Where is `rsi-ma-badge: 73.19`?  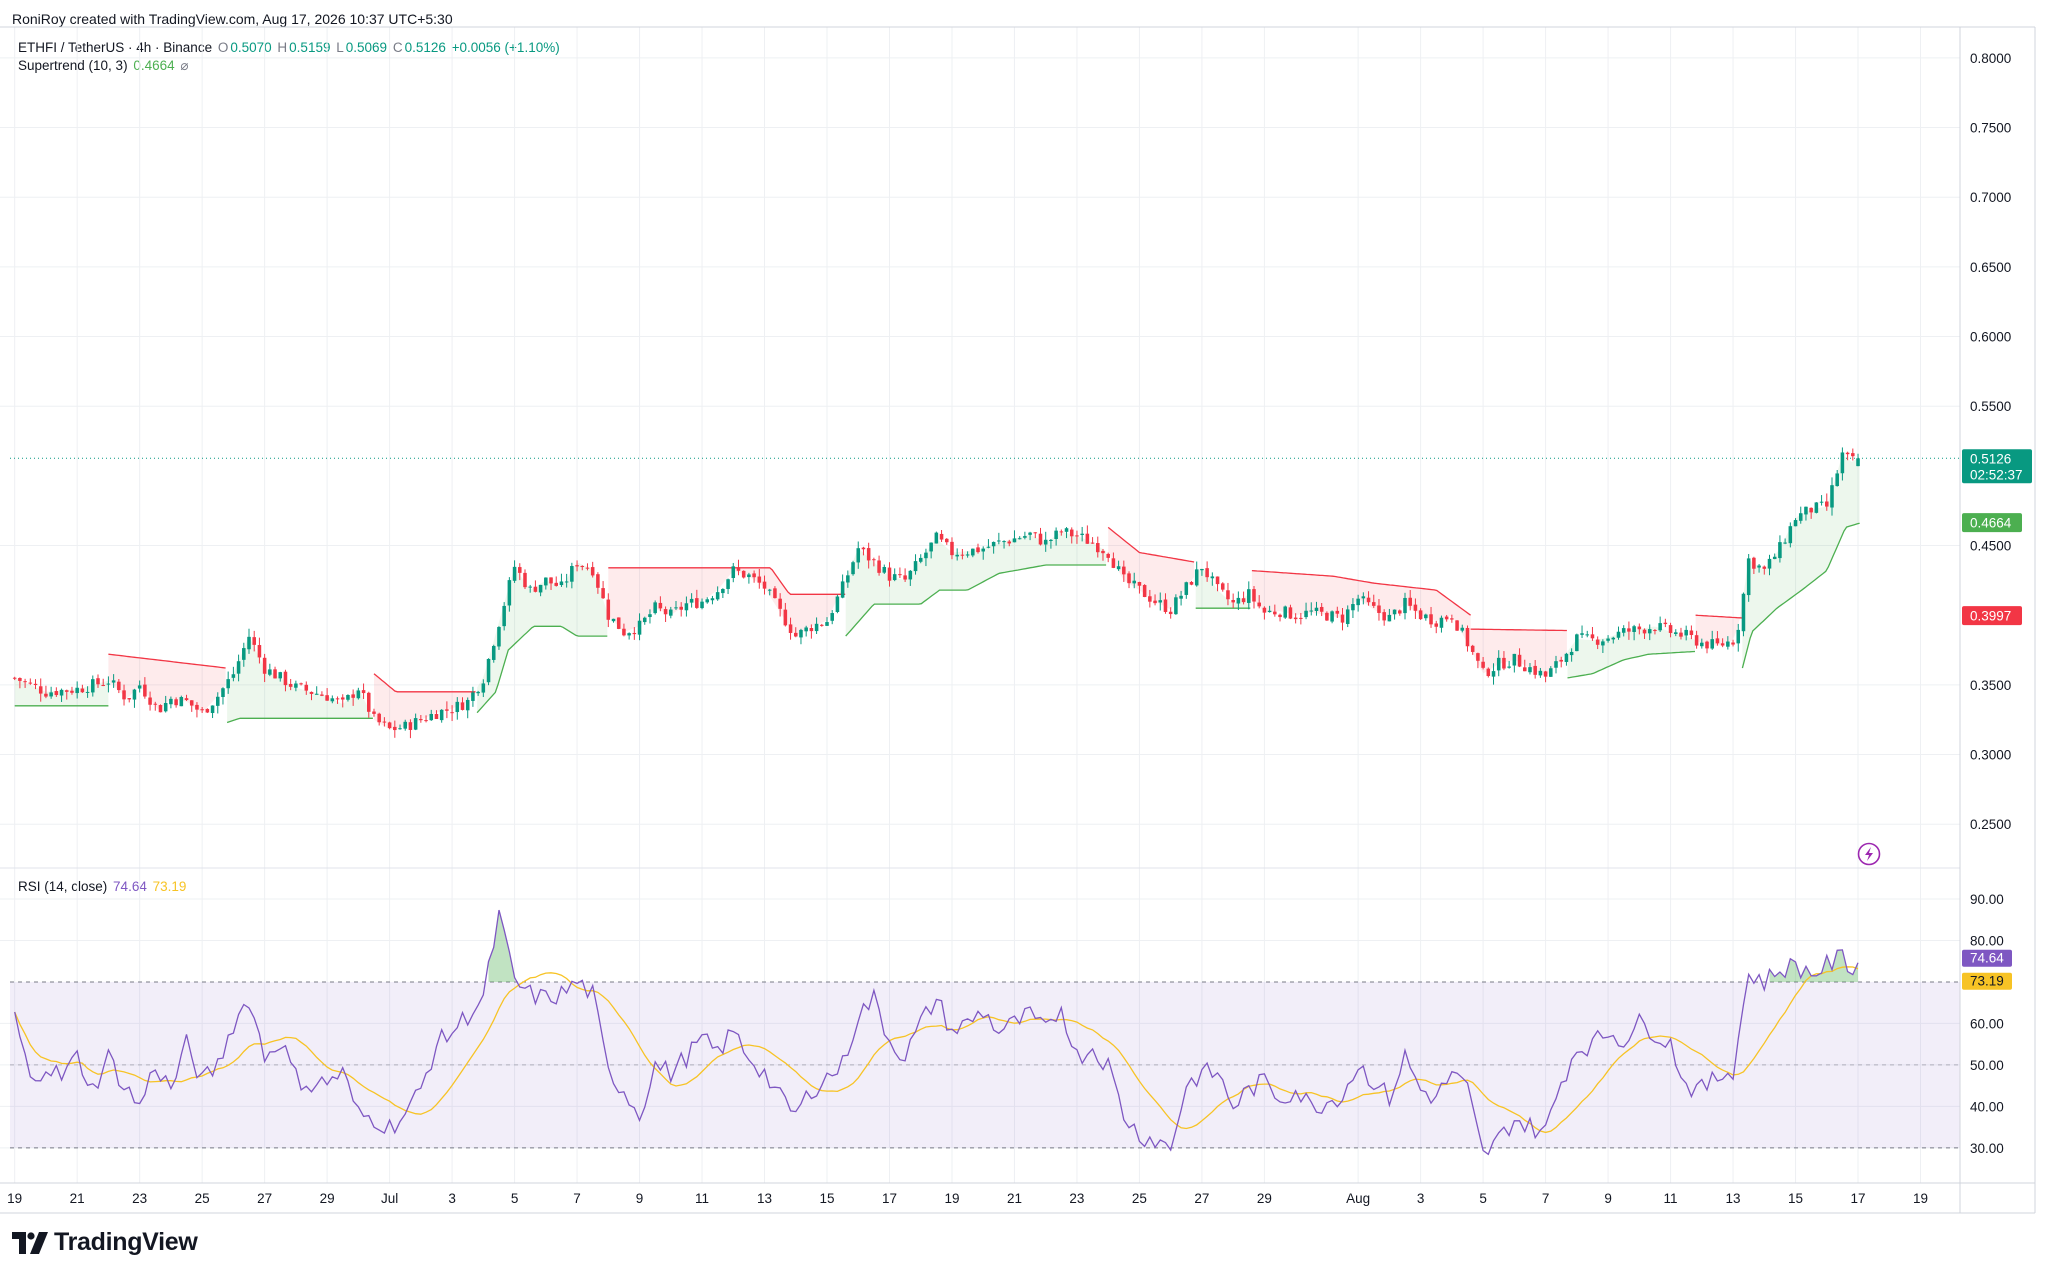
rsi-ma-badge: 73.19 is located at coordinates (1987, 981).